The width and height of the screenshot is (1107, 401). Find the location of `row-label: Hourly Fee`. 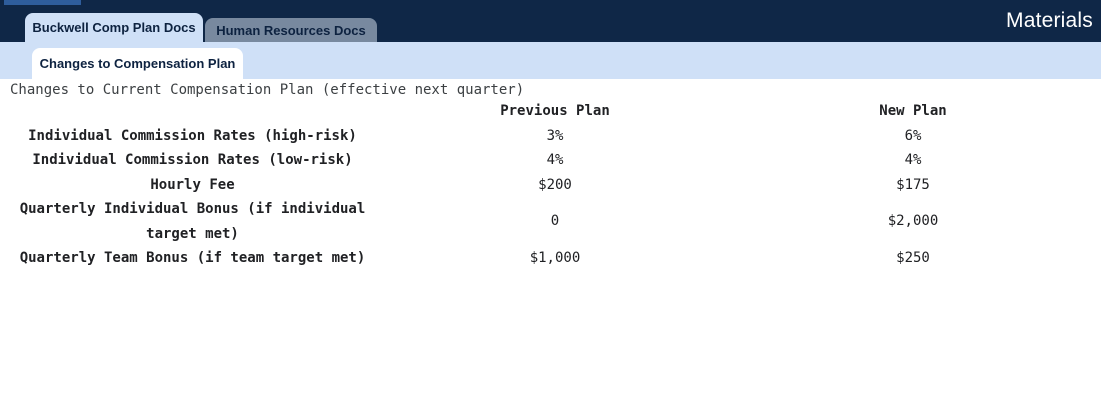

row-label: Hourly Fee is located at coordinates (192, 184).